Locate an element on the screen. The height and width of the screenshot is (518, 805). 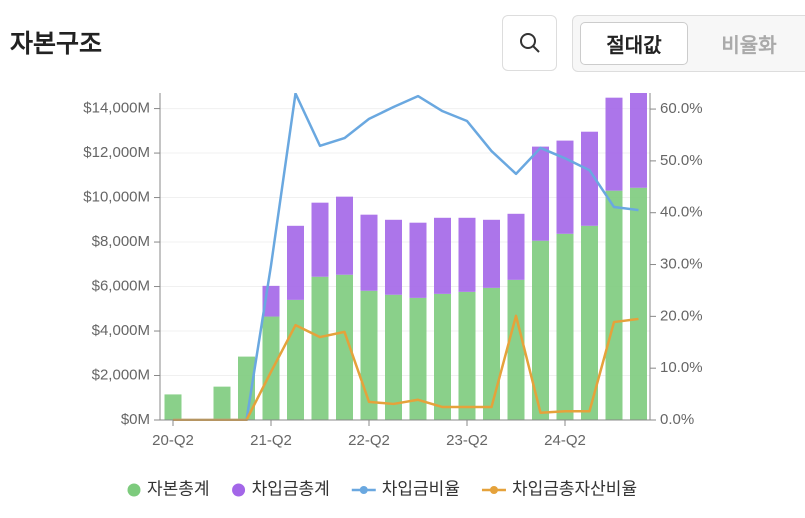
legend-label: 차입금비율 is located at coordinates (421, 488).